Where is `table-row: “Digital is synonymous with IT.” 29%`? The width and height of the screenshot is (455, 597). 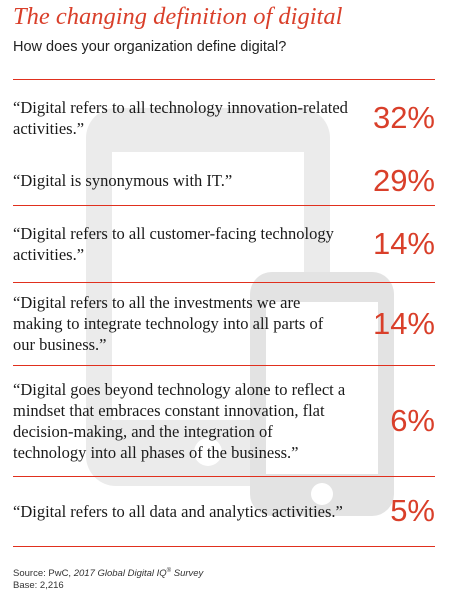
table-row: “Digital is synonymous with IT.” 29% is located at coordinates (224, 180).